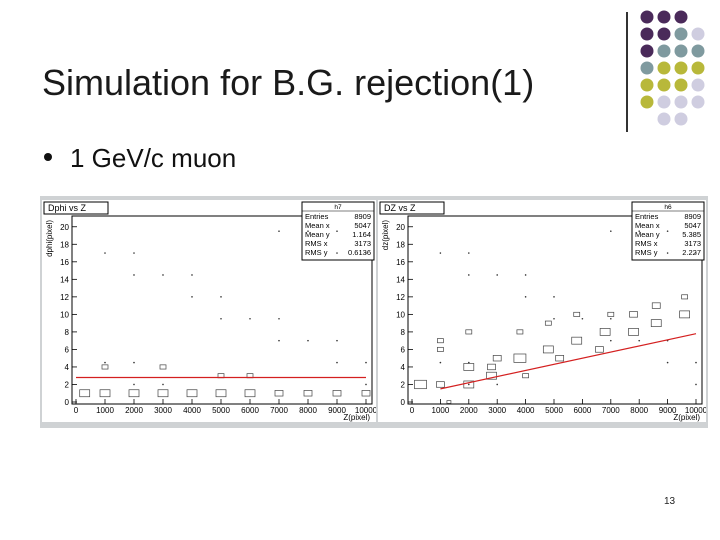  I want to click on x-tick-label: 3000, so click(163, 410).